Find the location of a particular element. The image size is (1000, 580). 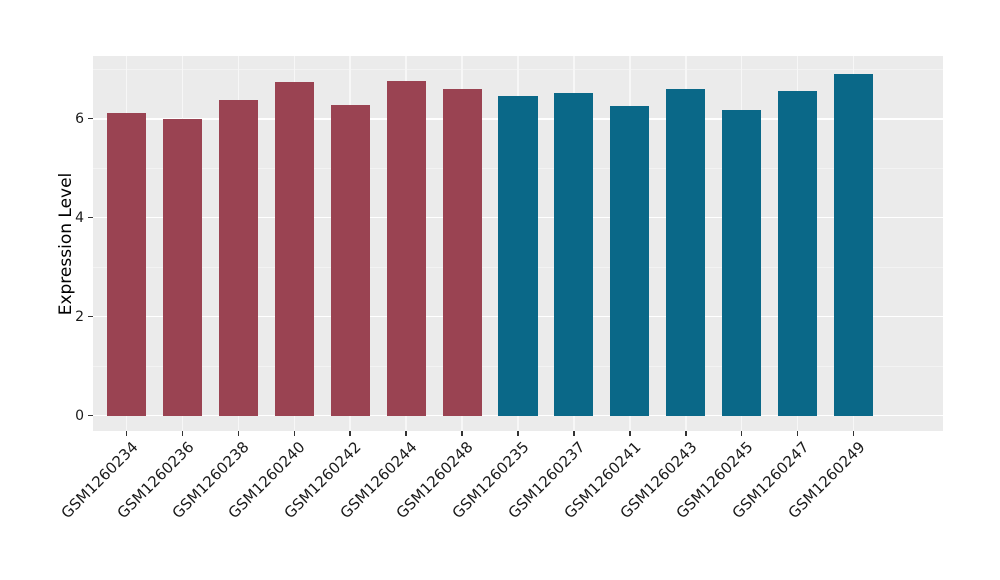

y-tick-label: 2 is located at coordinates (79, 316).